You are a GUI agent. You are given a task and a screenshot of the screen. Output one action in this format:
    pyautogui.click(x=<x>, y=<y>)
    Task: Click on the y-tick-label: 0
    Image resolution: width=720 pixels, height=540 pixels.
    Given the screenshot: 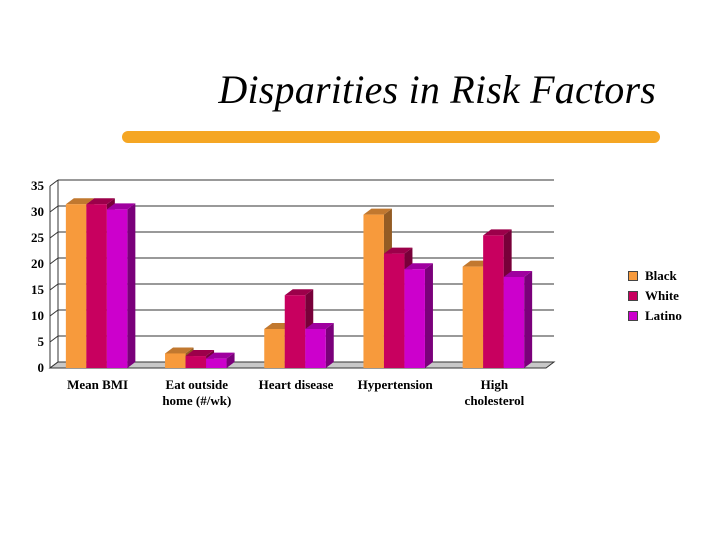 What is the action you would take?
    pyautogui.click(x=41, y=367)
    